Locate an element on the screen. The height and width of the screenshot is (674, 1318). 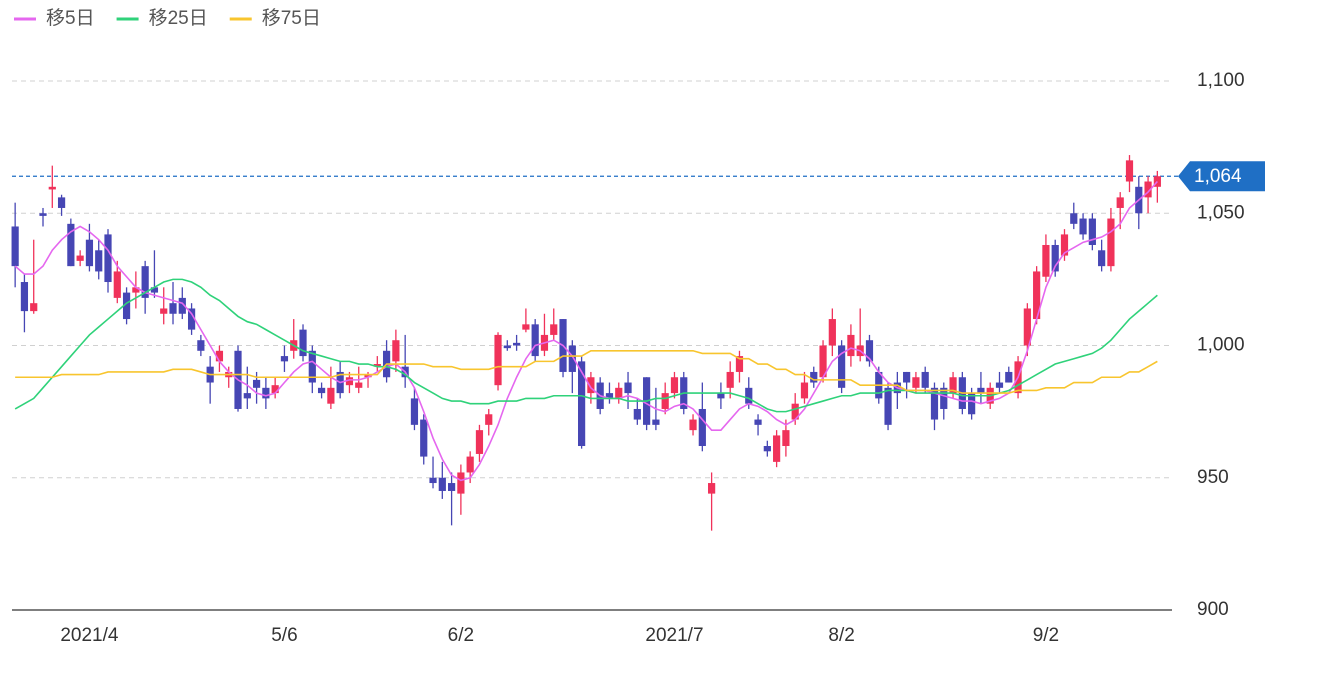
ma-line is located at coordinates (586, 371).